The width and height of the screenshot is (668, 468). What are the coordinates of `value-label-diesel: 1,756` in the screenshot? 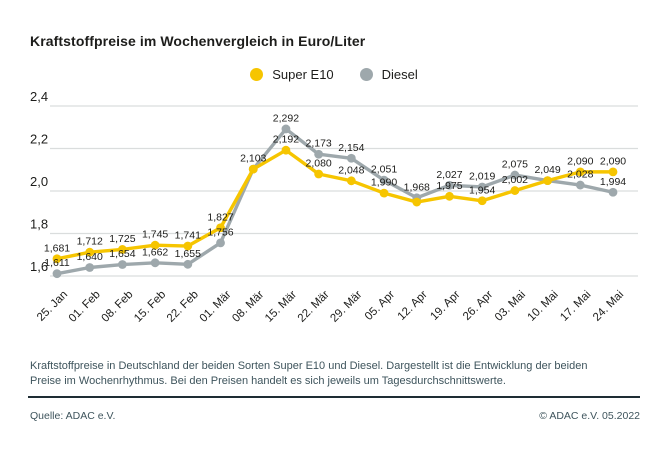 It's located at (220, 232).